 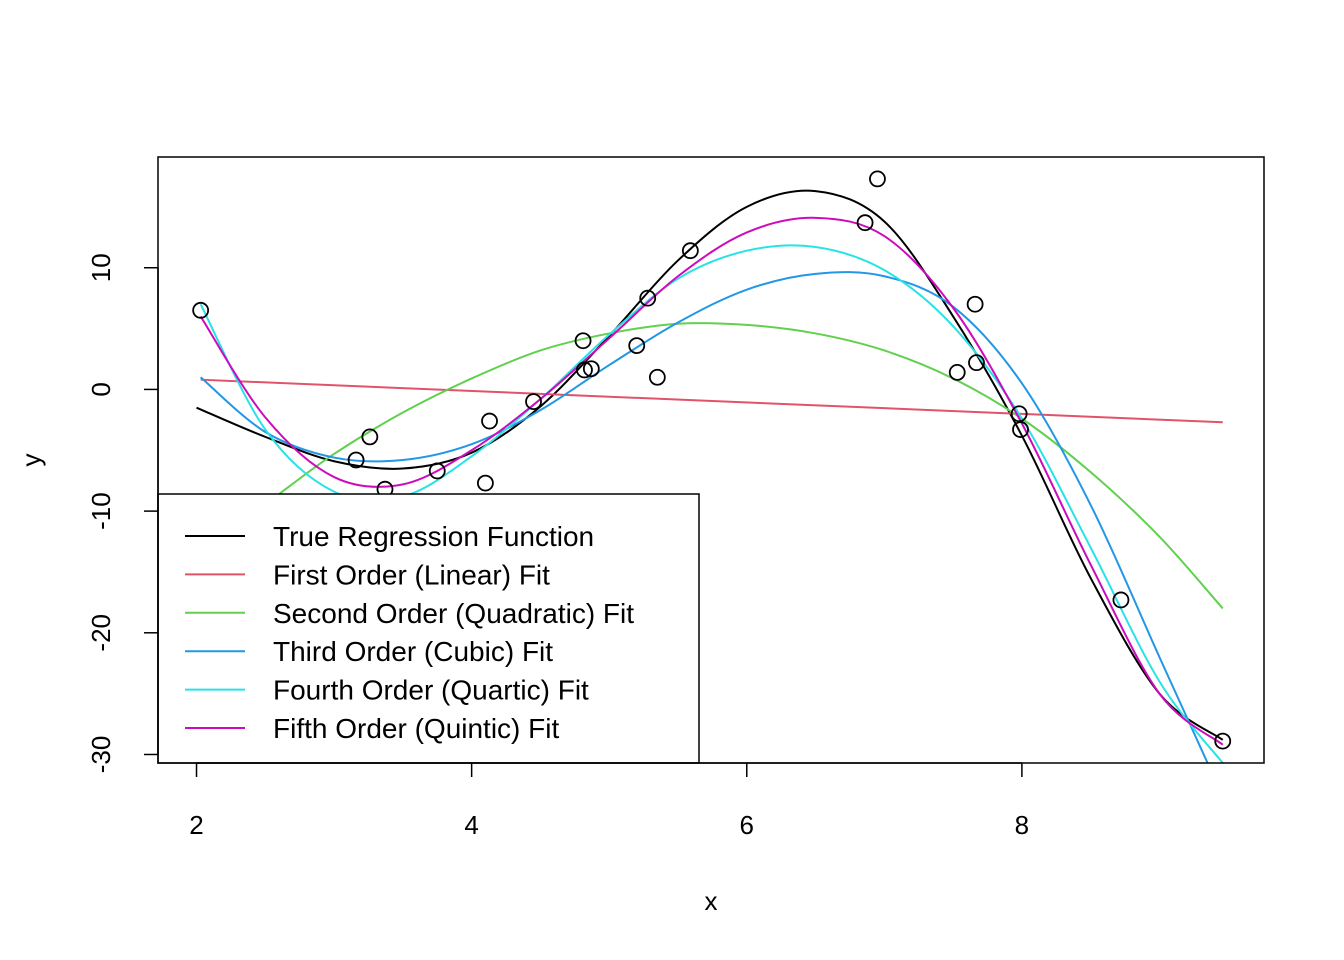 I want to click on x-tick-label: 4, so click(x=471, y=825).